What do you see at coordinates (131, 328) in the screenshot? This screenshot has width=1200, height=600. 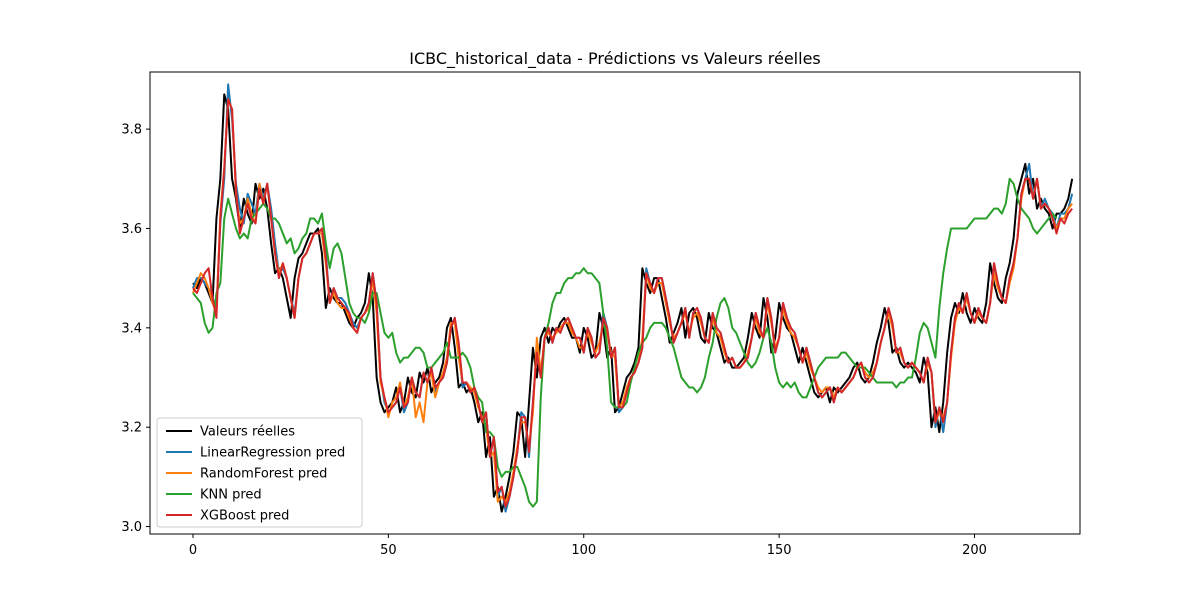 I see `y-tick-label: 3.4` at bounding box center [131, 328].